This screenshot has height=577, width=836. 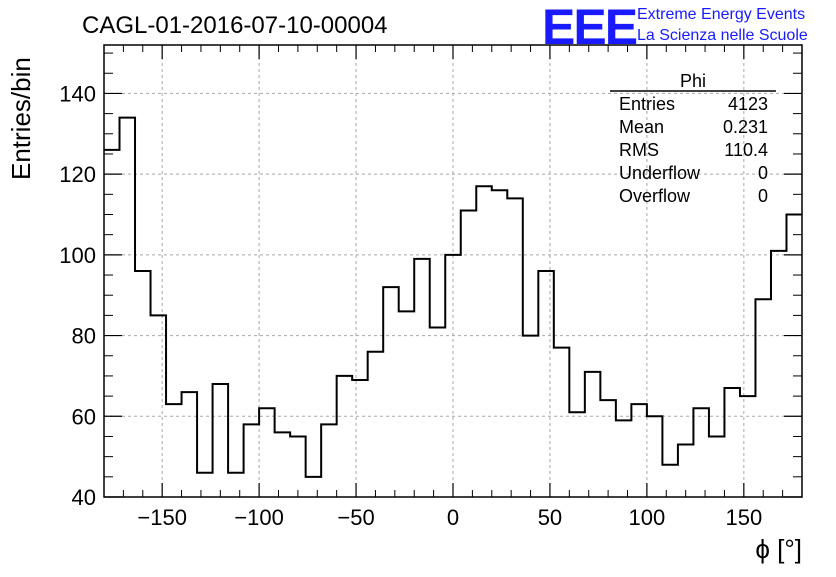 What do you see at coordinates (162, 517) in the screenshot?
I see `x-tick-label: −150` at bounding box center [162, 517].